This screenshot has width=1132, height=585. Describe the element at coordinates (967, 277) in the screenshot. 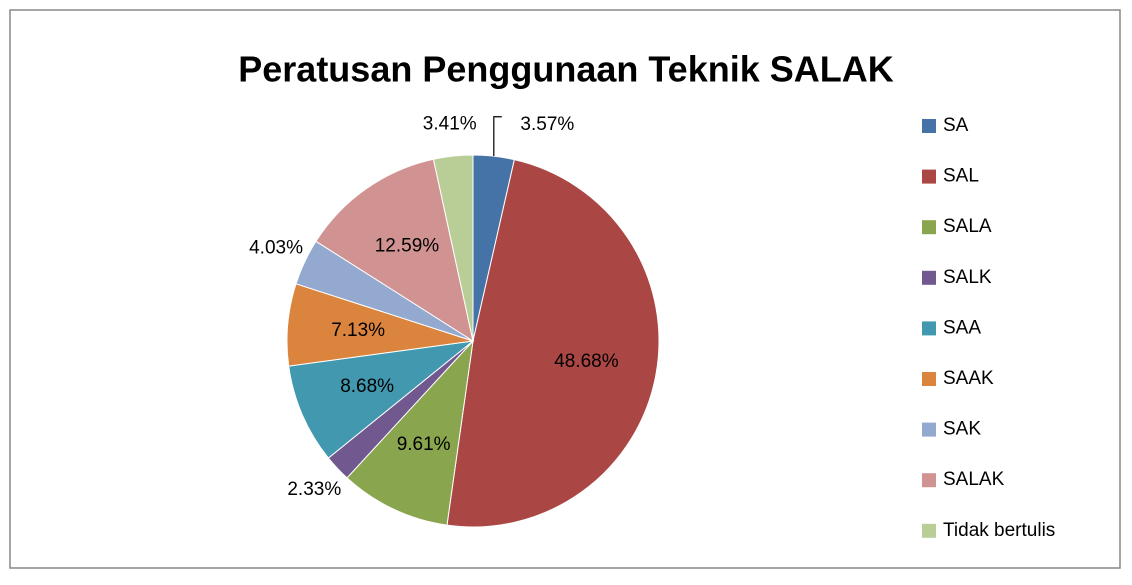

I see `legend-label: SALK` at that location.